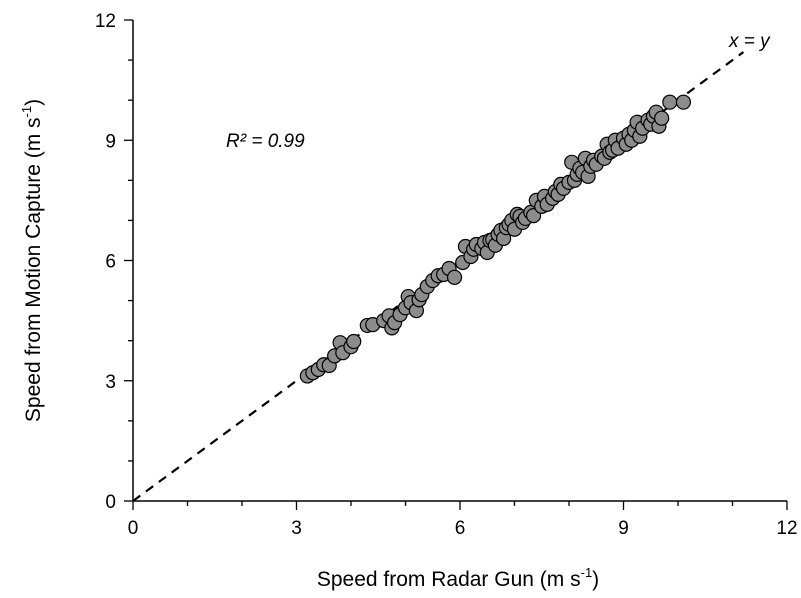 Image resolution: width=801 pixels, height=598 pixels. Describe the element at coordinates (133, 528) in the screenshot. I see `x-tick-label: 0` at that location.